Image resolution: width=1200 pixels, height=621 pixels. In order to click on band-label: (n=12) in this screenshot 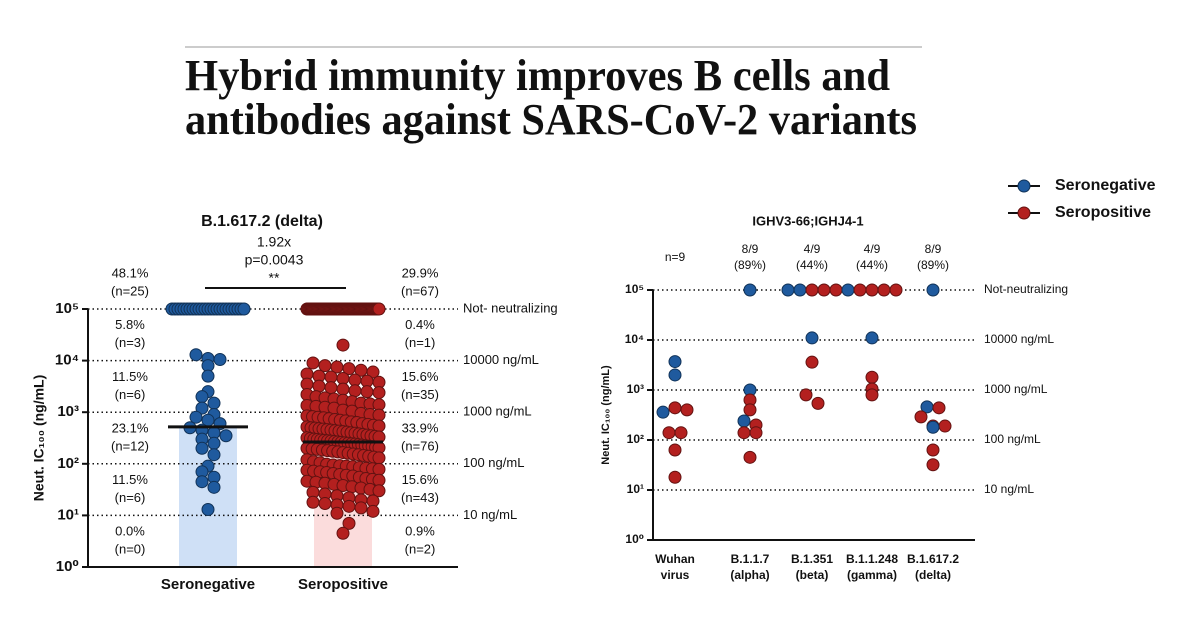, I will do `click(130, 445)`.